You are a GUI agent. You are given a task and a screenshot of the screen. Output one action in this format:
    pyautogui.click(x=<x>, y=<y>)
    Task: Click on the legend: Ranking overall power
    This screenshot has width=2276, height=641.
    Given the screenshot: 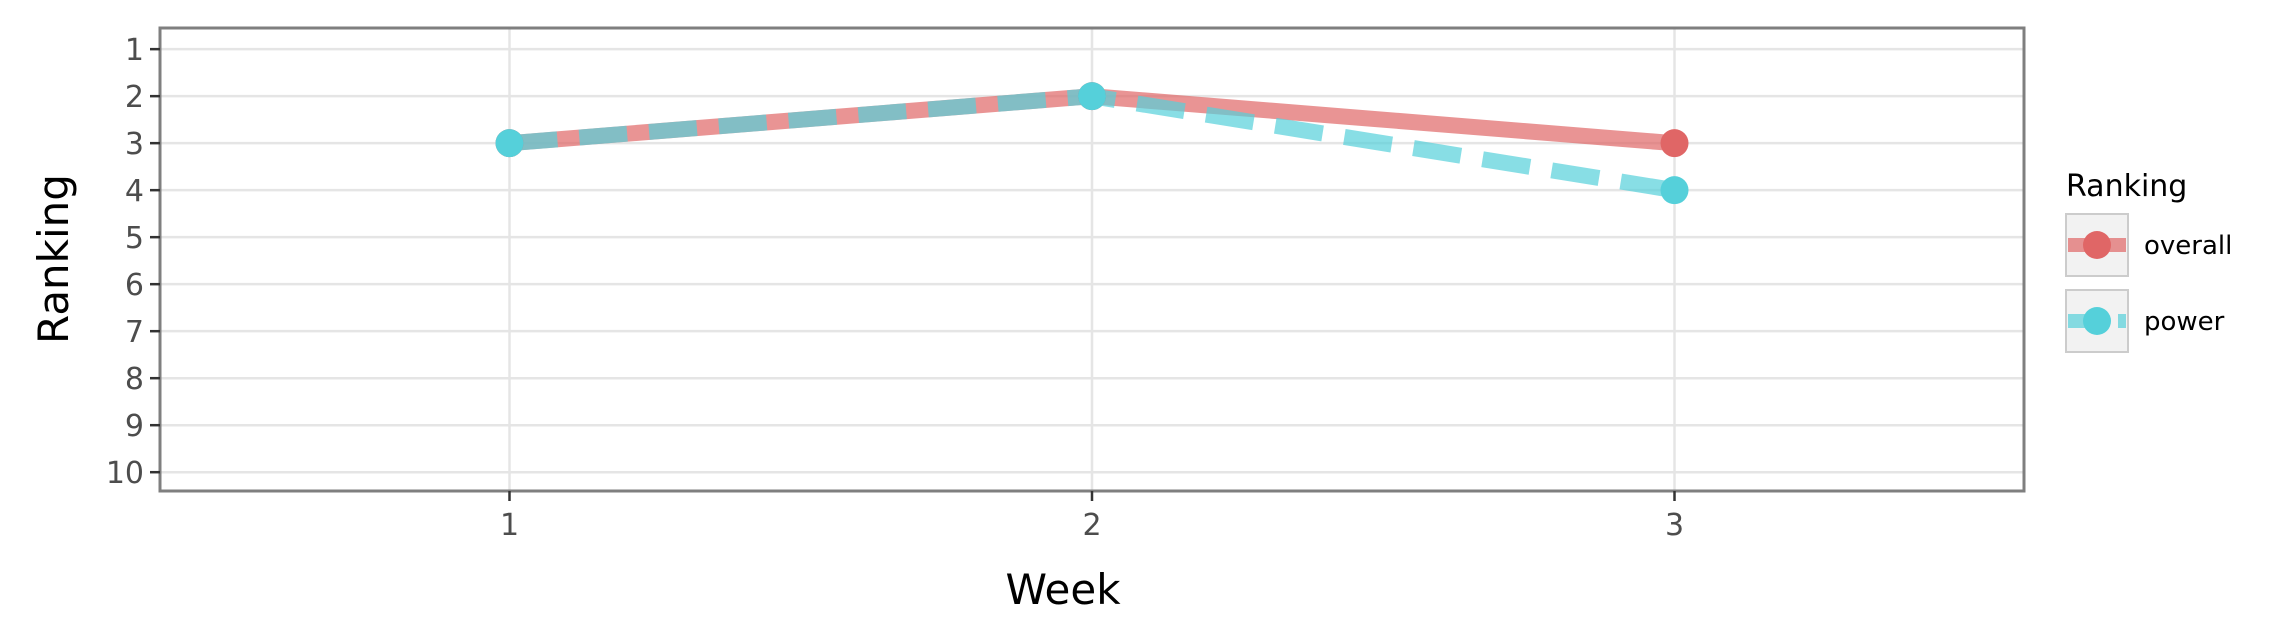 What is the action you would take?
    pyautogui.click(x=2148, y=261)
    